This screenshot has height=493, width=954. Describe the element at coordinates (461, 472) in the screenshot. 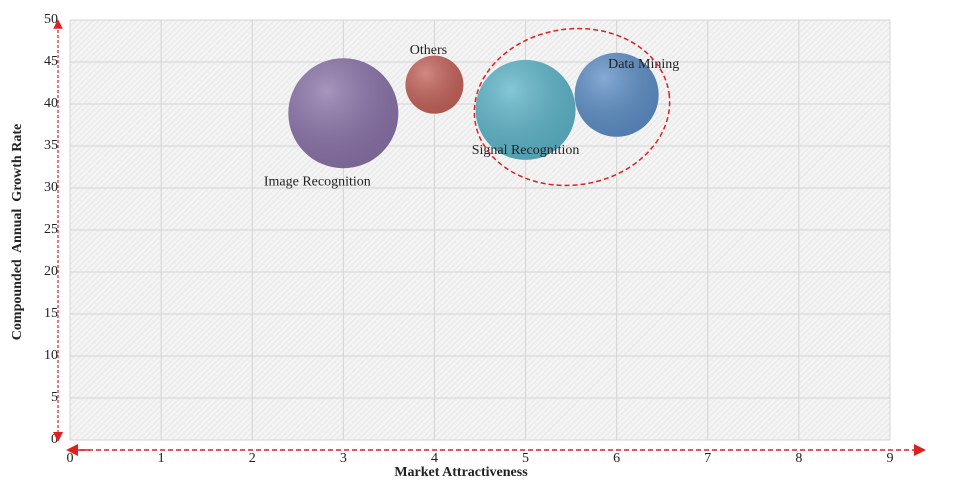

I see `x-axis-title: Market Attractiveness` at that location.